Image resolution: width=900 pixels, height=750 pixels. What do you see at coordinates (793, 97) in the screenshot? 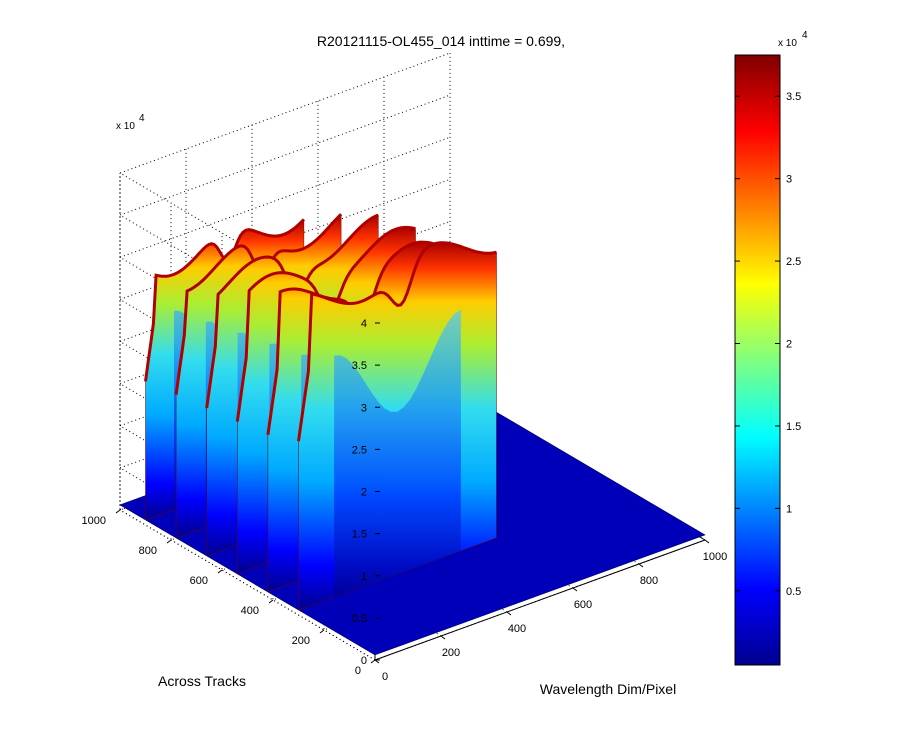
I see `colorbar-tick-label: 3.5` at bounding box center [793, 97].